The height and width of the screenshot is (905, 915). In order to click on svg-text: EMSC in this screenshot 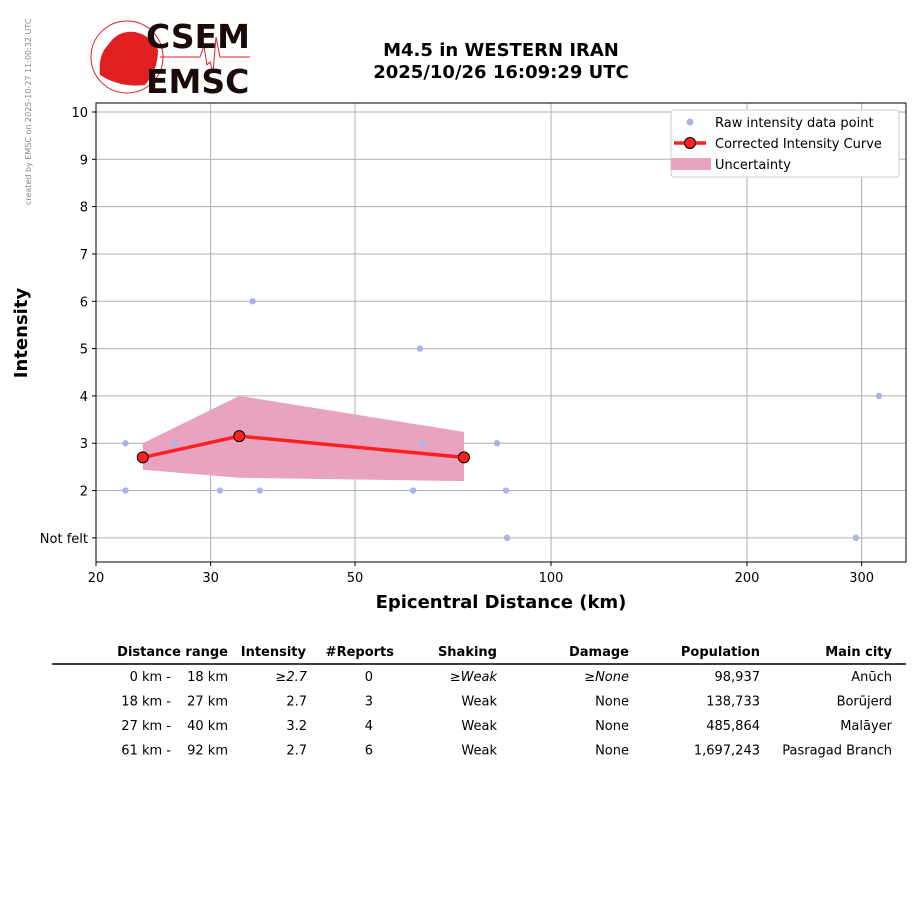, I will do `click(197, 81)`.